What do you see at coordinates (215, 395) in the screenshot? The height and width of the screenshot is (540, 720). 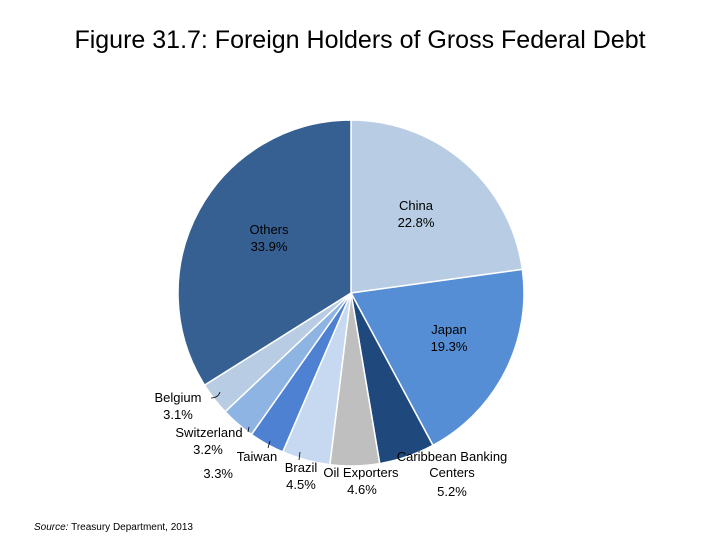 I see `leader-line-belgium` at bounding box center [215, 395].